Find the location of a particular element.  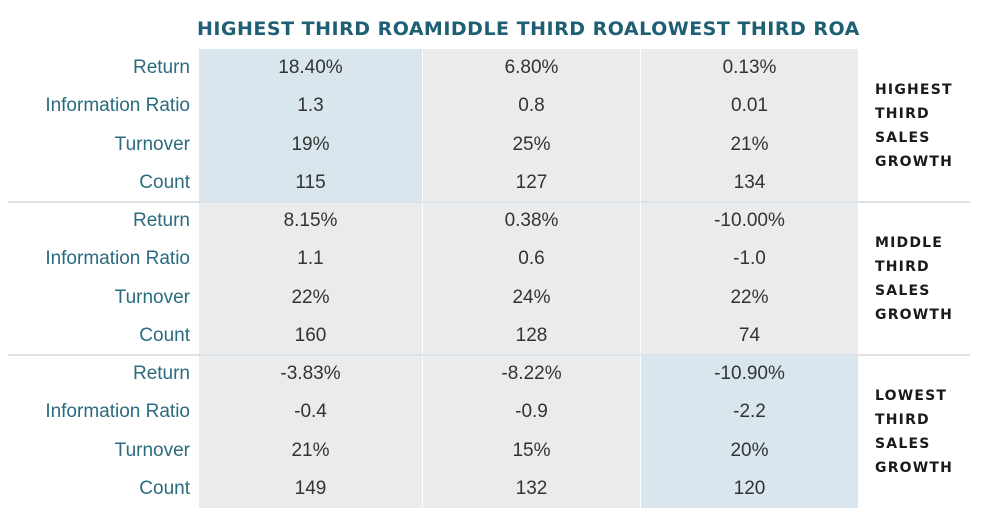

row-group-label: HIGHEST THIRD SALES GROWTH is located at coordinates (925, 126).